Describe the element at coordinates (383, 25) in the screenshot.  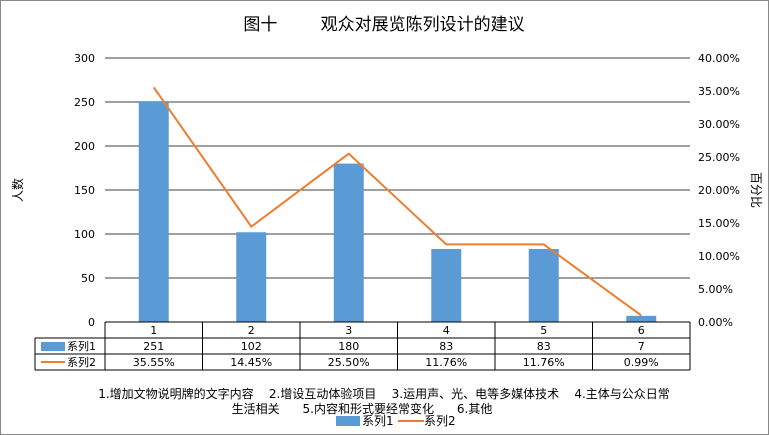
I see `chart-title: 图十 观众对展览陈列设计的建议` at that location.